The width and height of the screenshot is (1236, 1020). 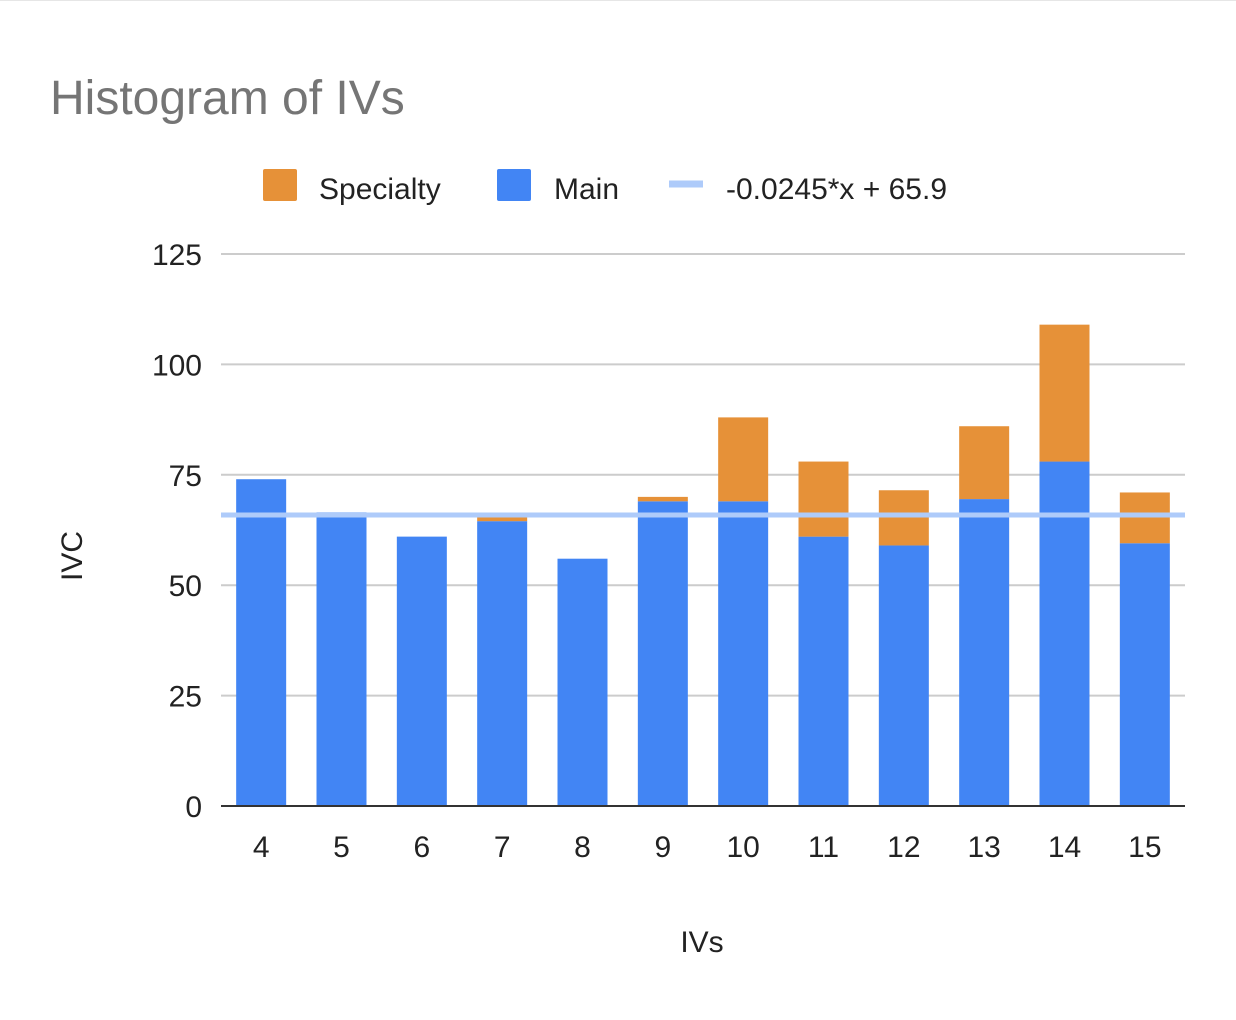 I want to click on legend-label-main: Main, so click(x=586, y=189).